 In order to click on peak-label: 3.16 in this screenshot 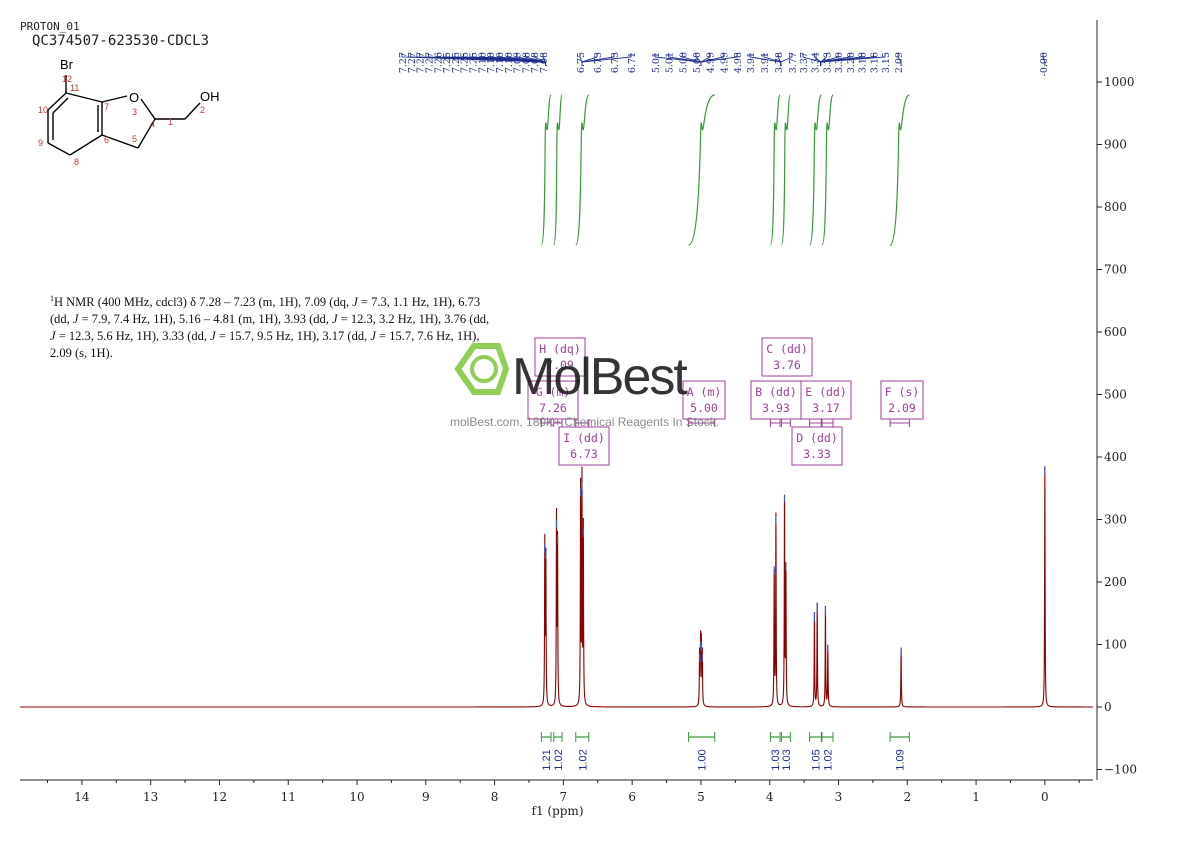, I will do `click(874, 62)`.